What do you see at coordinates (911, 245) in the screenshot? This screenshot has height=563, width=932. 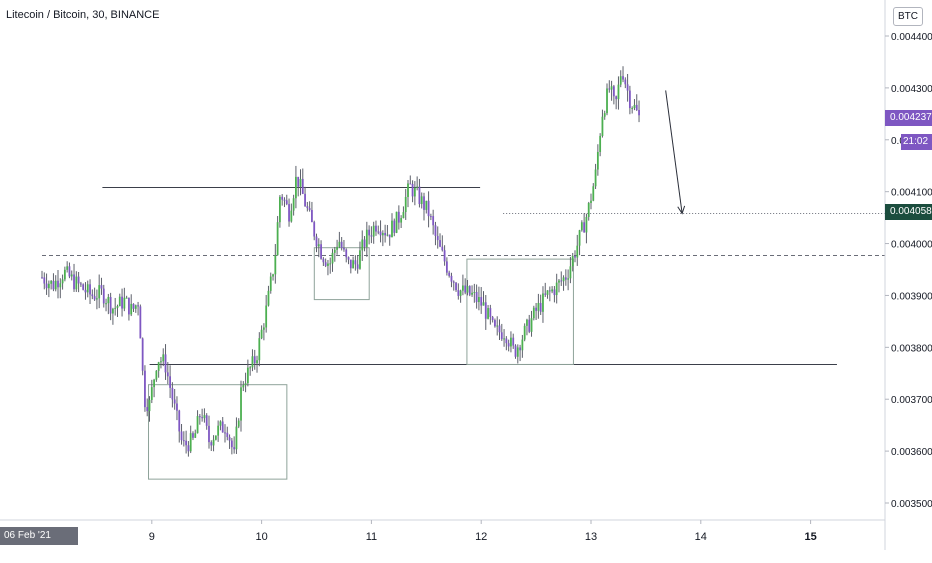 I see `price-tick-label: 0.004000` at bounding box center [911, 245].